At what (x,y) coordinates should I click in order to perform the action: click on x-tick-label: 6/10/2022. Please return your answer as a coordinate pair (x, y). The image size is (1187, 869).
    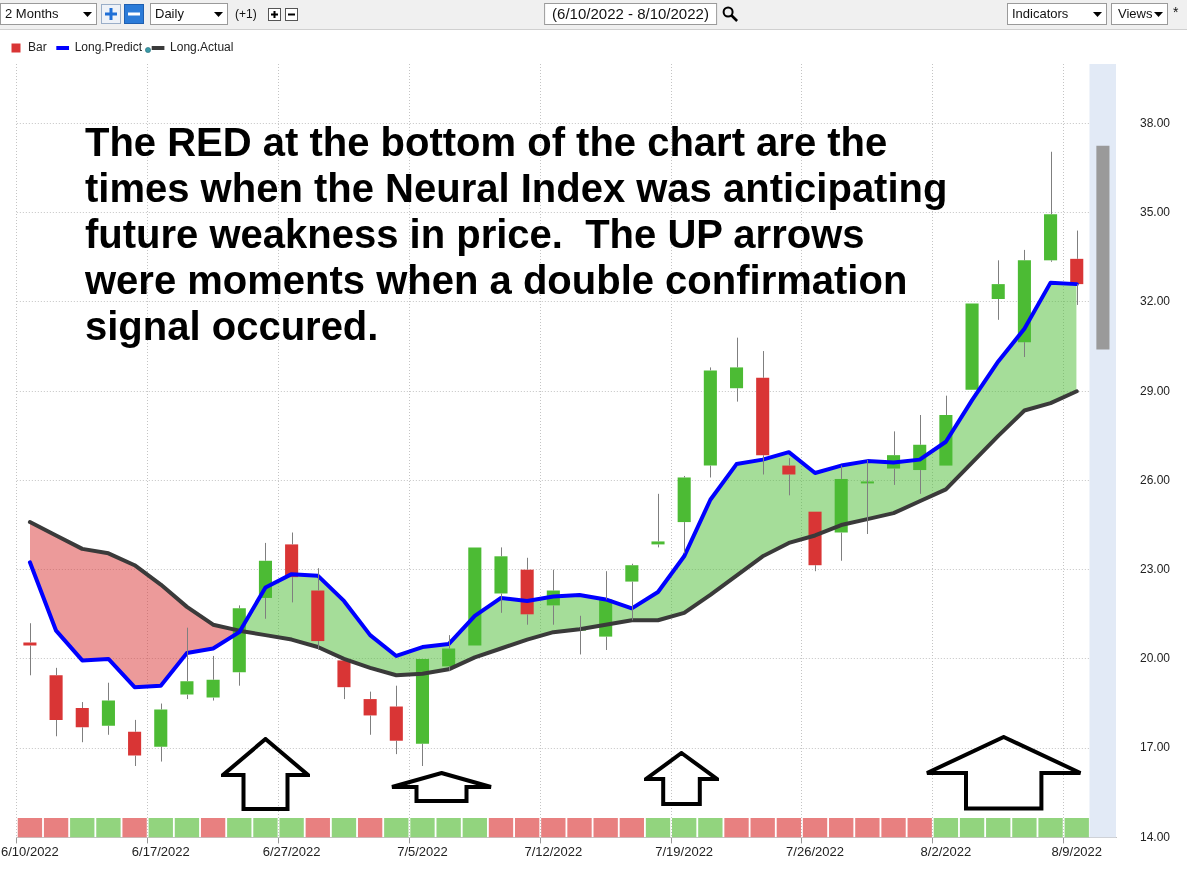
    Looking at the image, I should click on (29, 851).